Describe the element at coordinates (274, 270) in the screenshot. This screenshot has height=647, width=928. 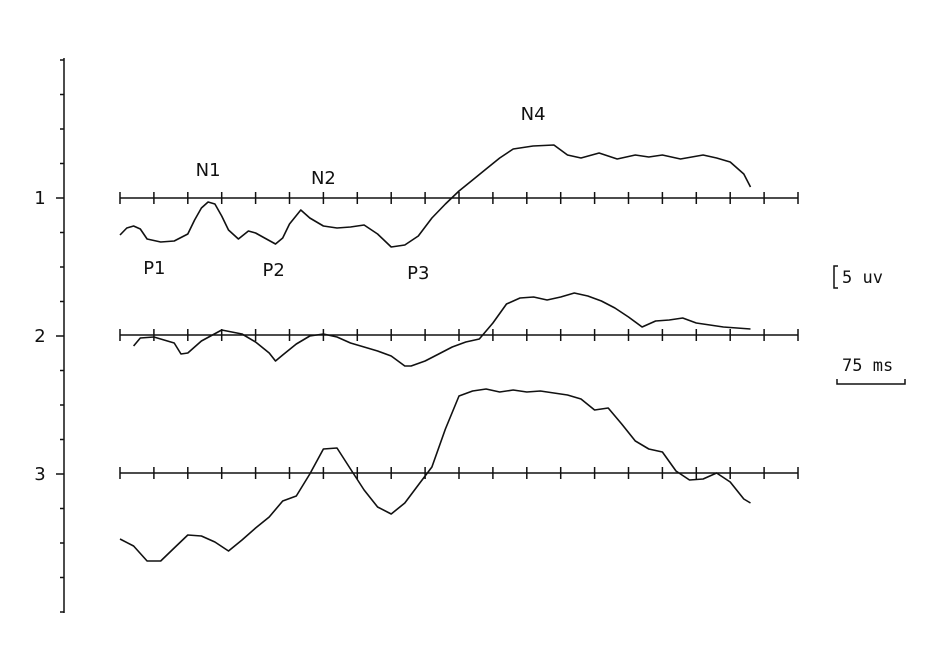
I see `peak-label-p2: P2` at that location.